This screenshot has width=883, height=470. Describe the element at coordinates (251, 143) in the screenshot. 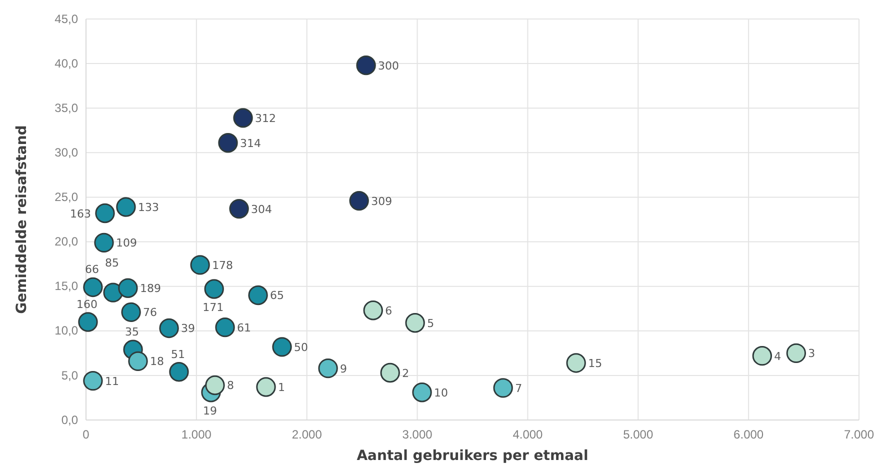

I see `annotation: 314` at that location.